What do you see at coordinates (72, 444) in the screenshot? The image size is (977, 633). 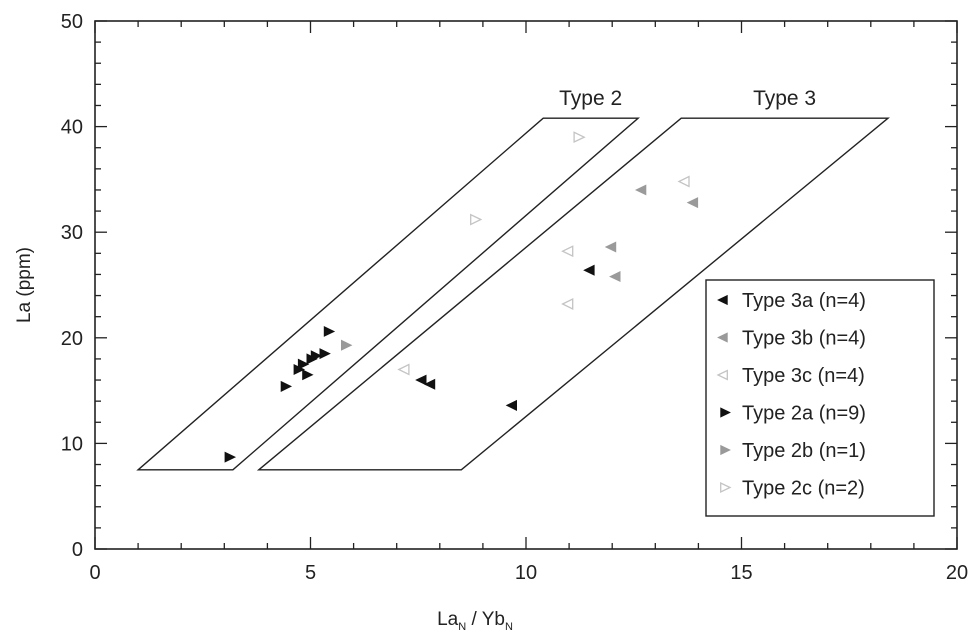 I see `y-tick-label: 10` at bounding box center [72, 444].